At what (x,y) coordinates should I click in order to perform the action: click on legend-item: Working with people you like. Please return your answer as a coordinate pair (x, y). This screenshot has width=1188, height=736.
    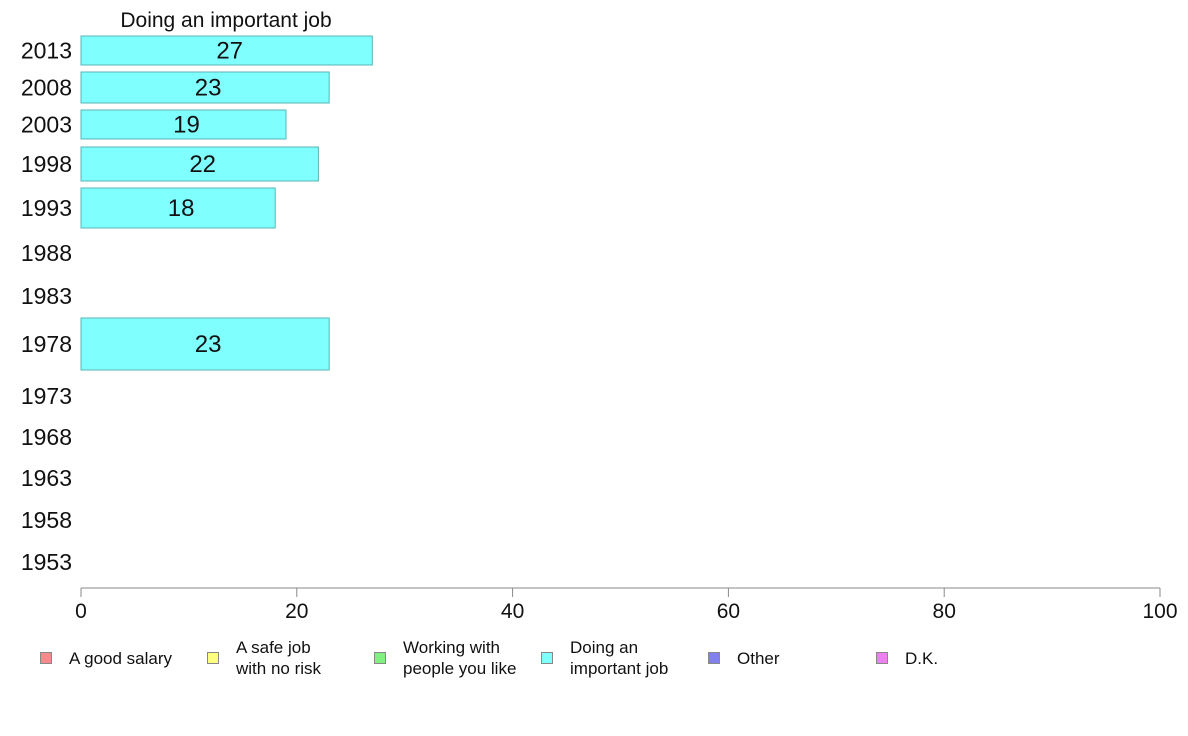
    Looking at the image, I should click on (445, 658).